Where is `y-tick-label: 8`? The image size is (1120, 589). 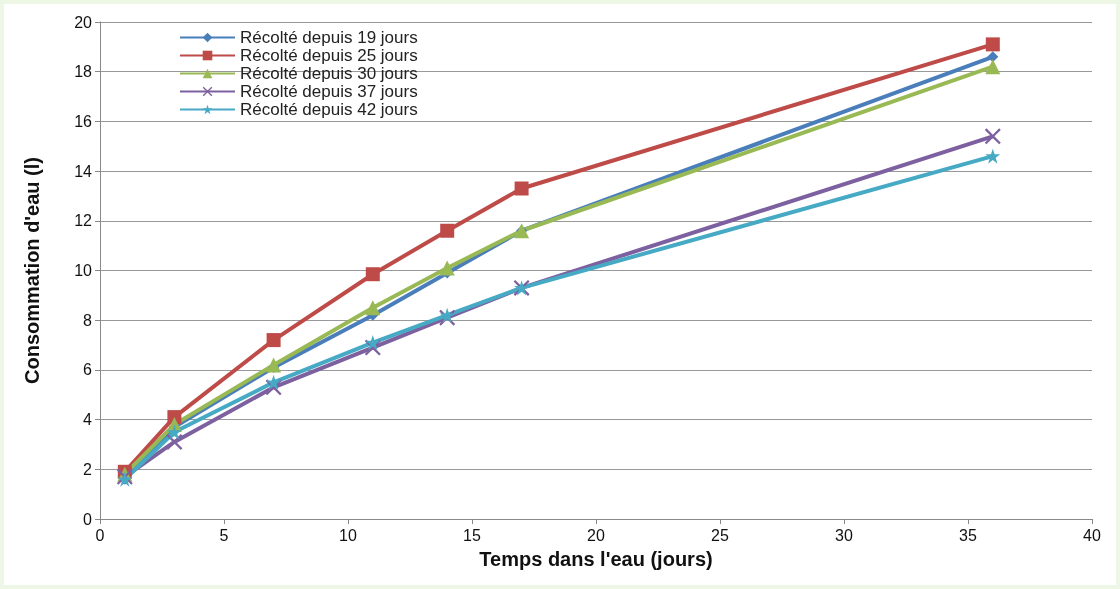 y-tick-label: 8 is located at coordinates (88, 320).